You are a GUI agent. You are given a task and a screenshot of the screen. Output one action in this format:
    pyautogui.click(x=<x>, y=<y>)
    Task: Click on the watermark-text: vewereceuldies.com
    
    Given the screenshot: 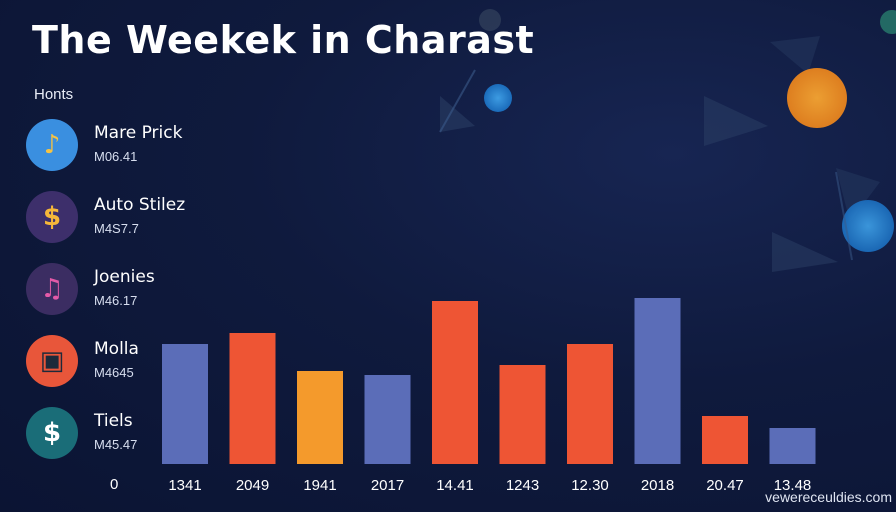 What is the action you would take?
    pyautogui.click(x=828, y=497)
    